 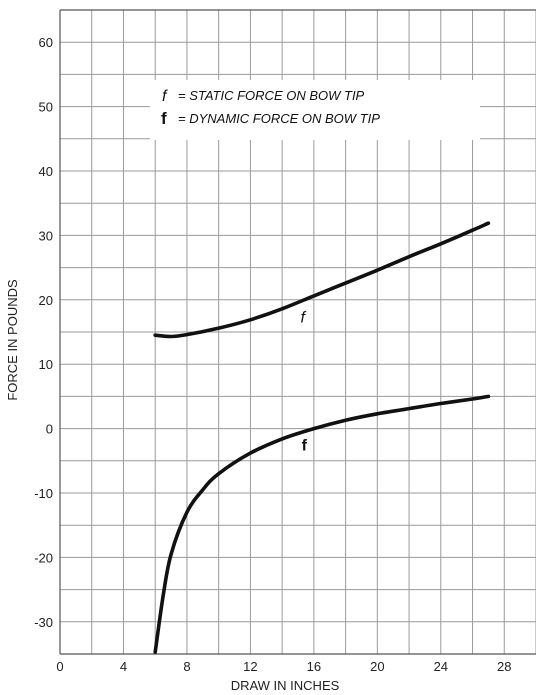 I want to click on legend-dynamic-text: = DYNAMIC FORCE ON BOW TIP, so click(x=279, y=118).